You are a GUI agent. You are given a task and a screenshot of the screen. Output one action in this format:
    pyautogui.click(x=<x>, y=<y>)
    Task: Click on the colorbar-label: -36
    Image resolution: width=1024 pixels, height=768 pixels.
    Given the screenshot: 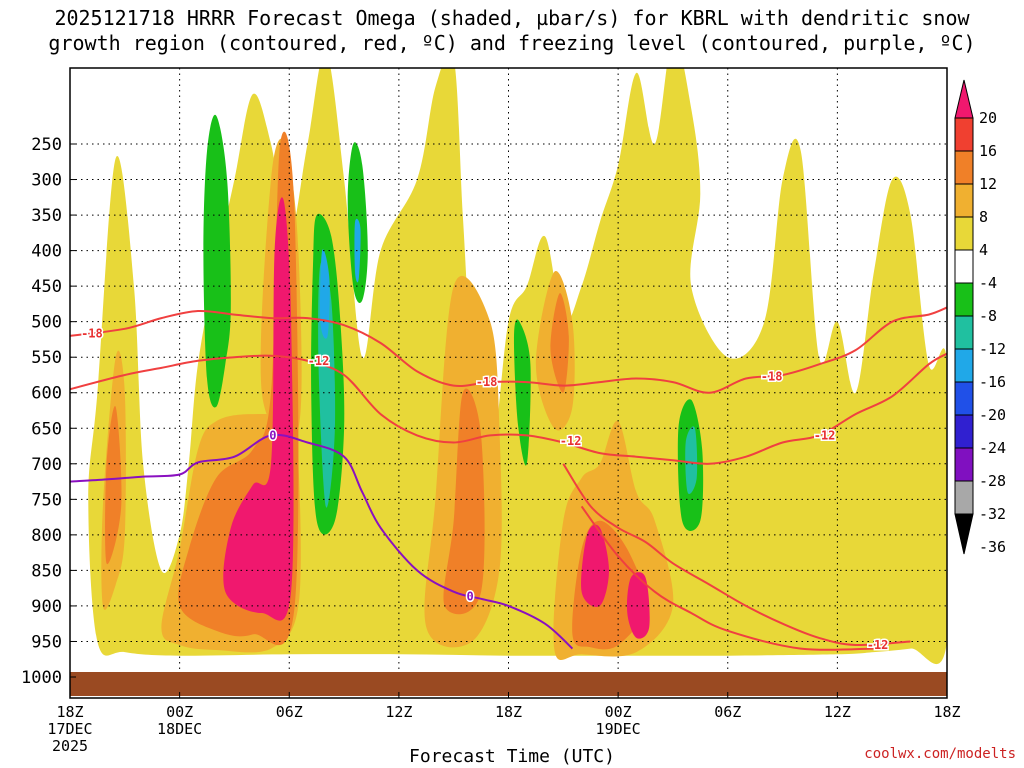 What is the action you would take?
    pyautogui.click(x=992, y=547)
    